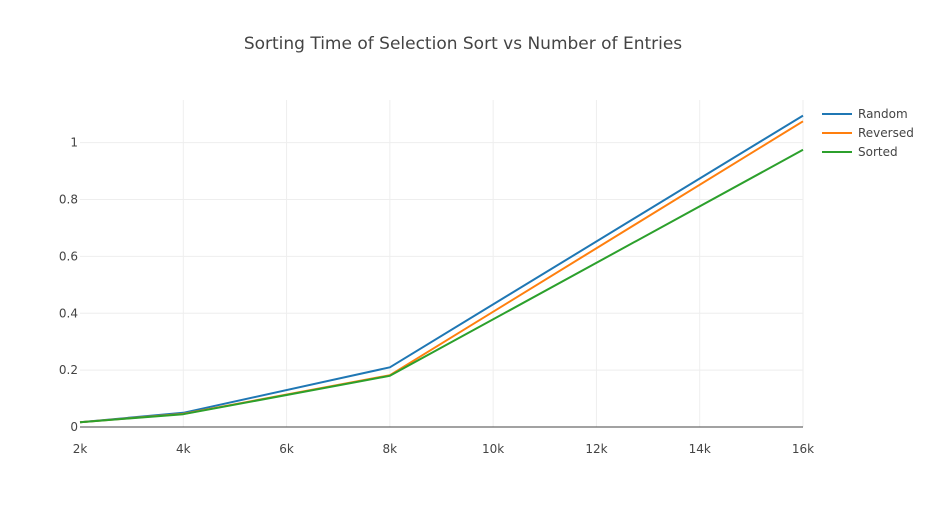 This screenshot has width=926, height=524. I want to click on y-tick-label: 1, so click(74, 143).